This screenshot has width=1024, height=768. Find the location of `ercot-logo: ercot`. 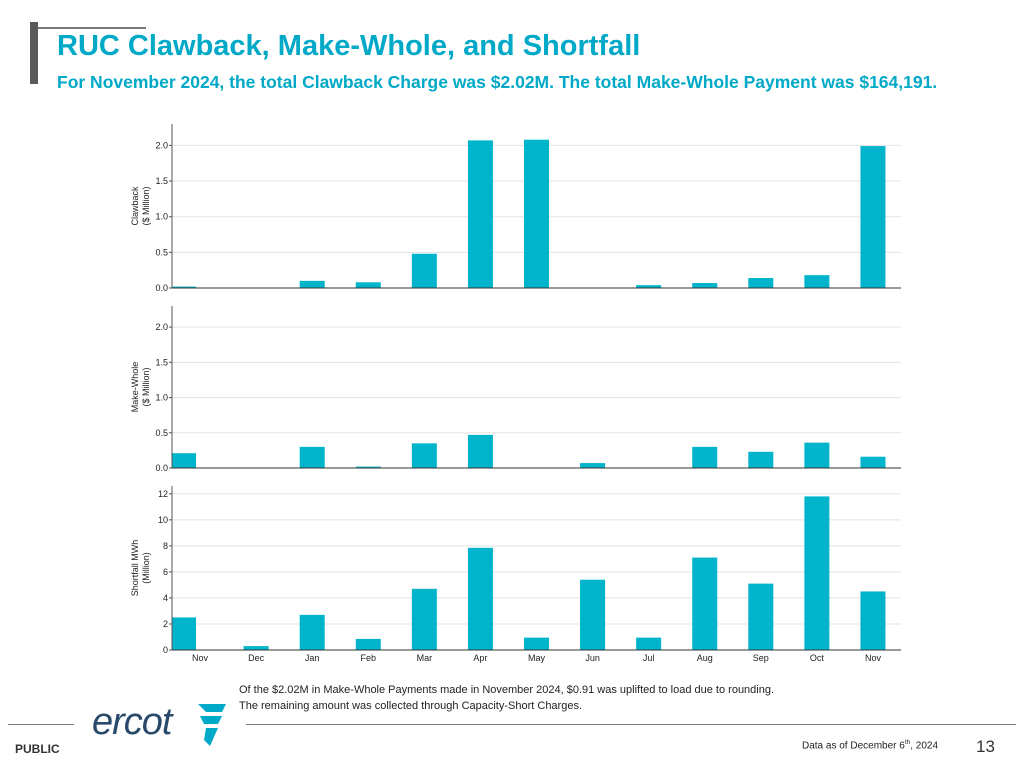

ercot-logo: ercot is located at coordinates (159, 723).